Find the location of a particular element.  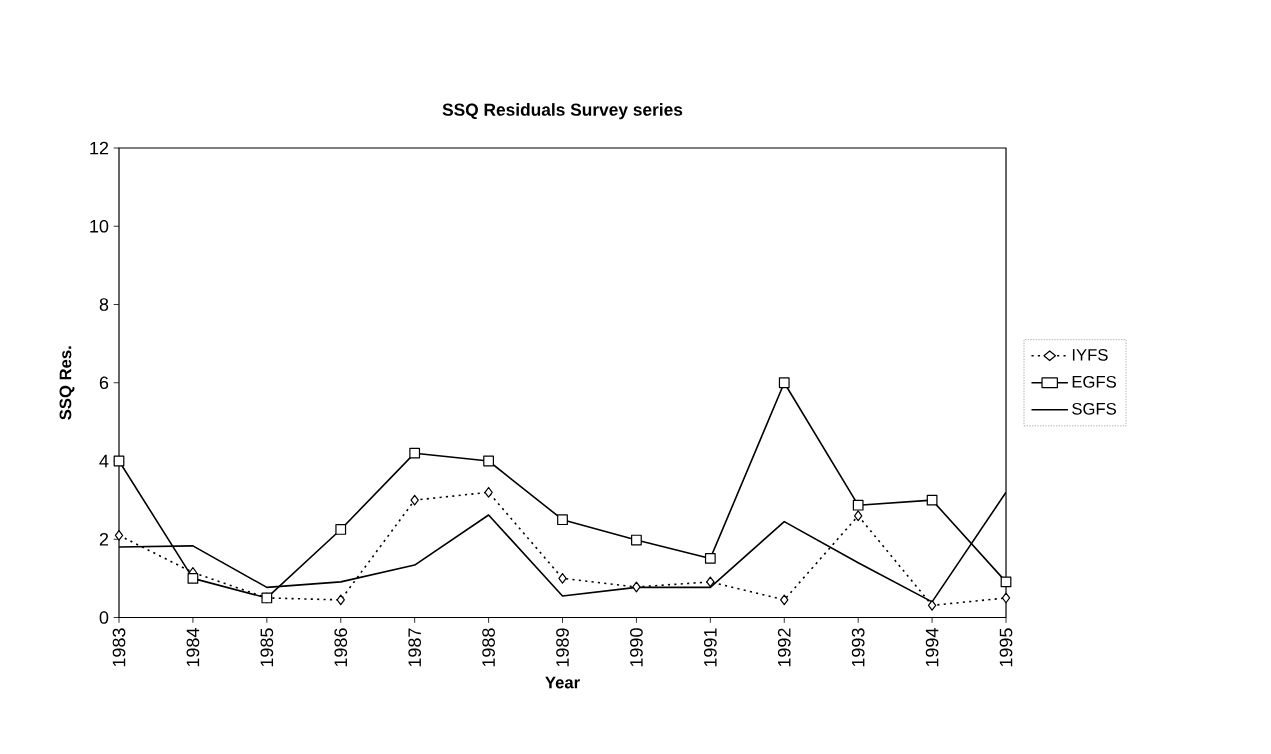

x-tick-label: 1995 is located at coordinates (1006, 647).